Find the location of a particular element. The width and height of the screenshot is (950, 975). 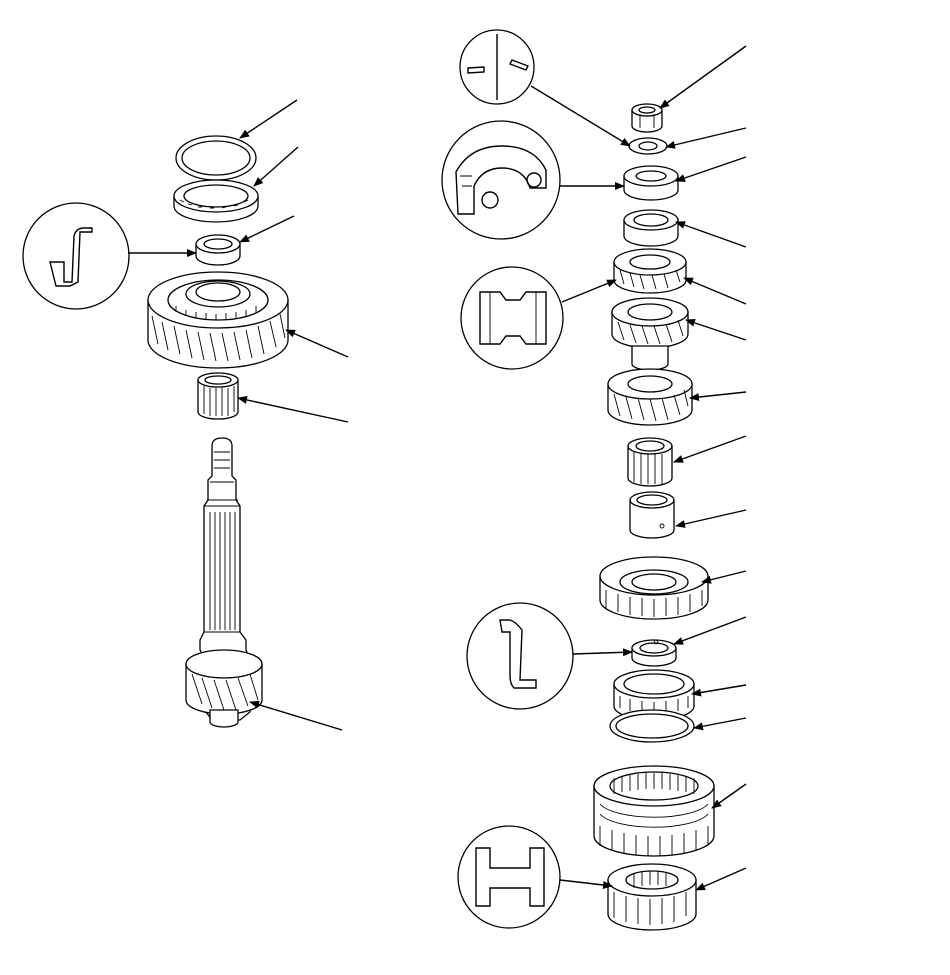

countershaft-gear-d-part is located at coordinates (654, 588).